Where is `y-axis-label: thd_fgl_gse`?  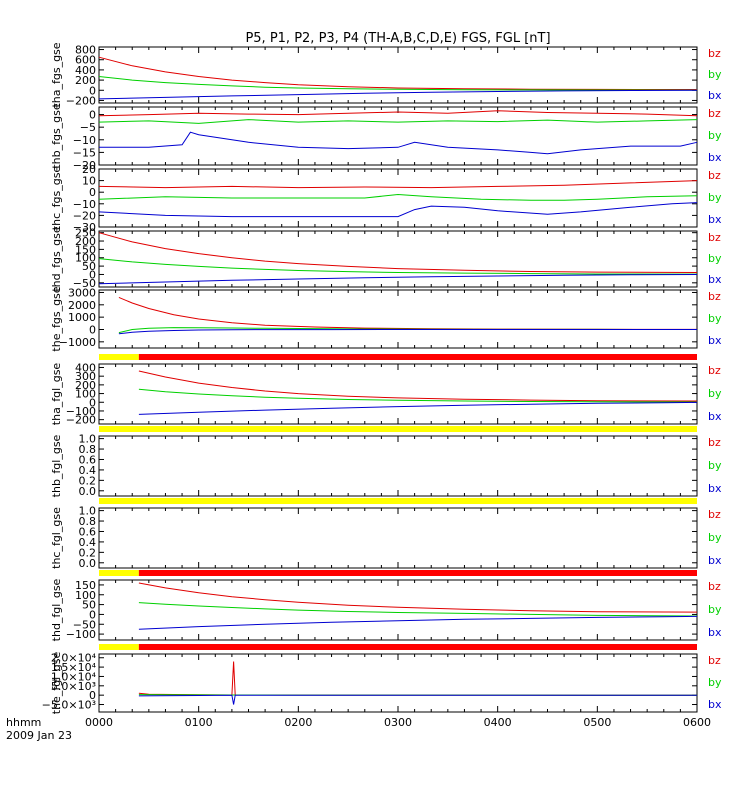 y-axis-label: thd_fgl_gse is located at coordinates (56, 609).